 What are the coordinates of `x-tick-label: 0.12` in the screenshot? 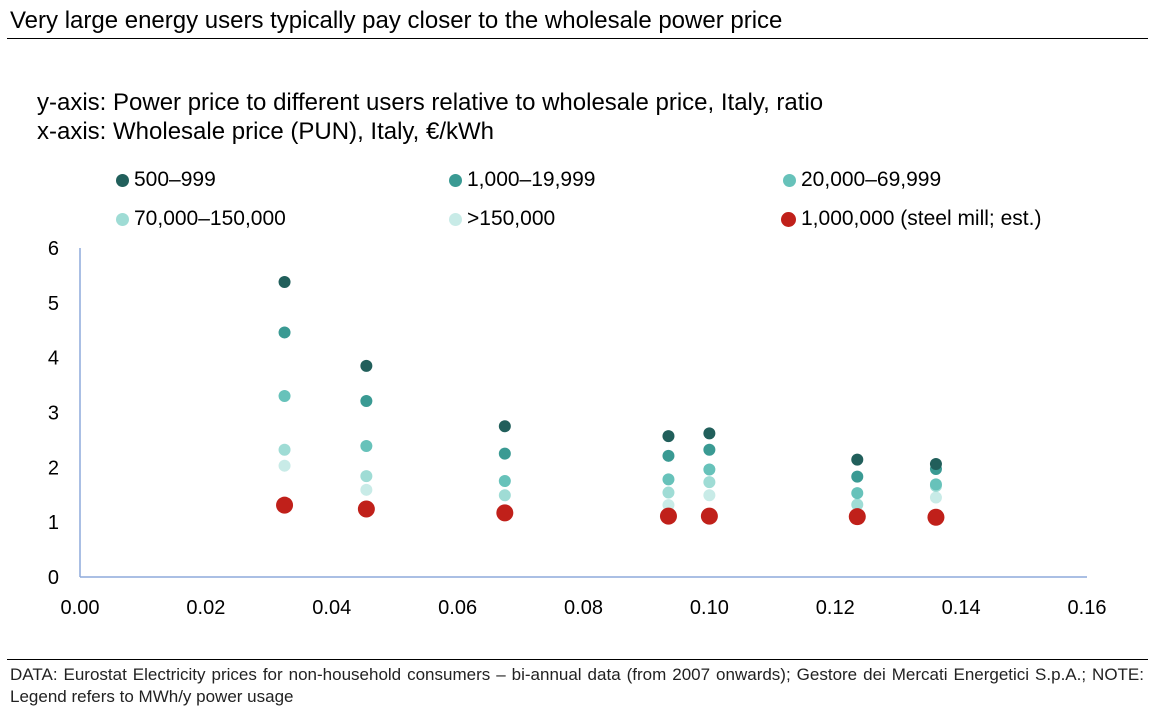 It's located at (835, 608).